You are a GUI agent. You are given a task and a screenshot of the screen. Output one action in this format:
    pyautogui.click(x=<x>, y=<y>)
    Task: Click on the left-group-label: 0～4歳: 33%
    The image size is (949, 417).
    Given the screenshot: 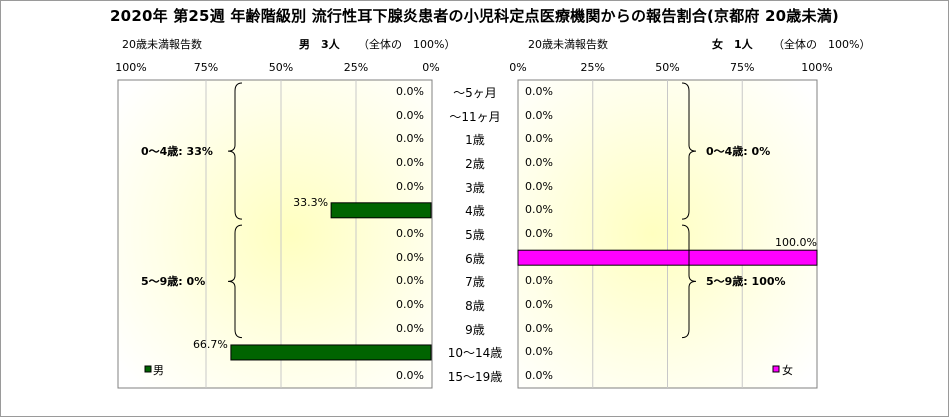 What is the action you would take?
    pyautogui.click(x=177, y=152)
    